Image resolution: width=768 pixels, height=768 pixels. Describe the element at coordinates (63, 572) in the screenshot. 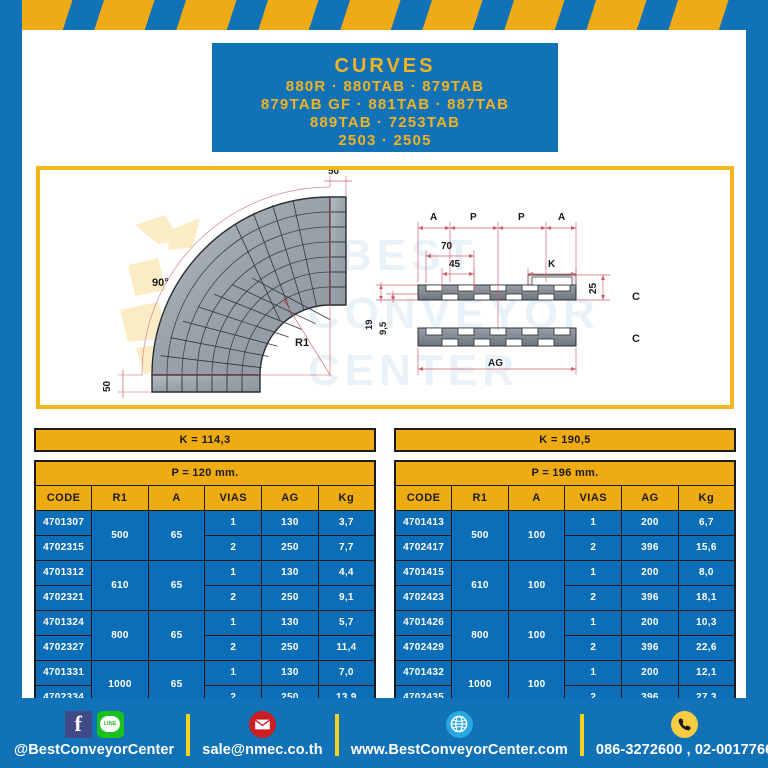

I see `cell-code: 4701312` at that location.